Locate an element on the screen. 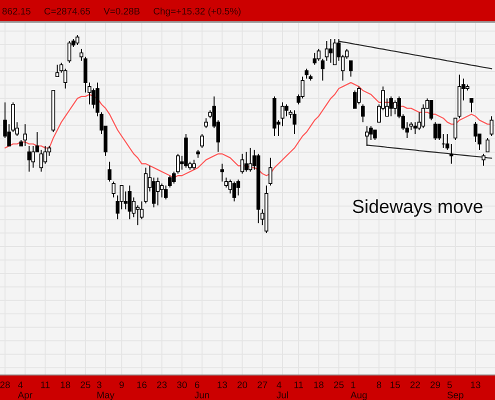 The image size is (495, 400). x-tick-label: 28 is located at coordinates (5, 385).